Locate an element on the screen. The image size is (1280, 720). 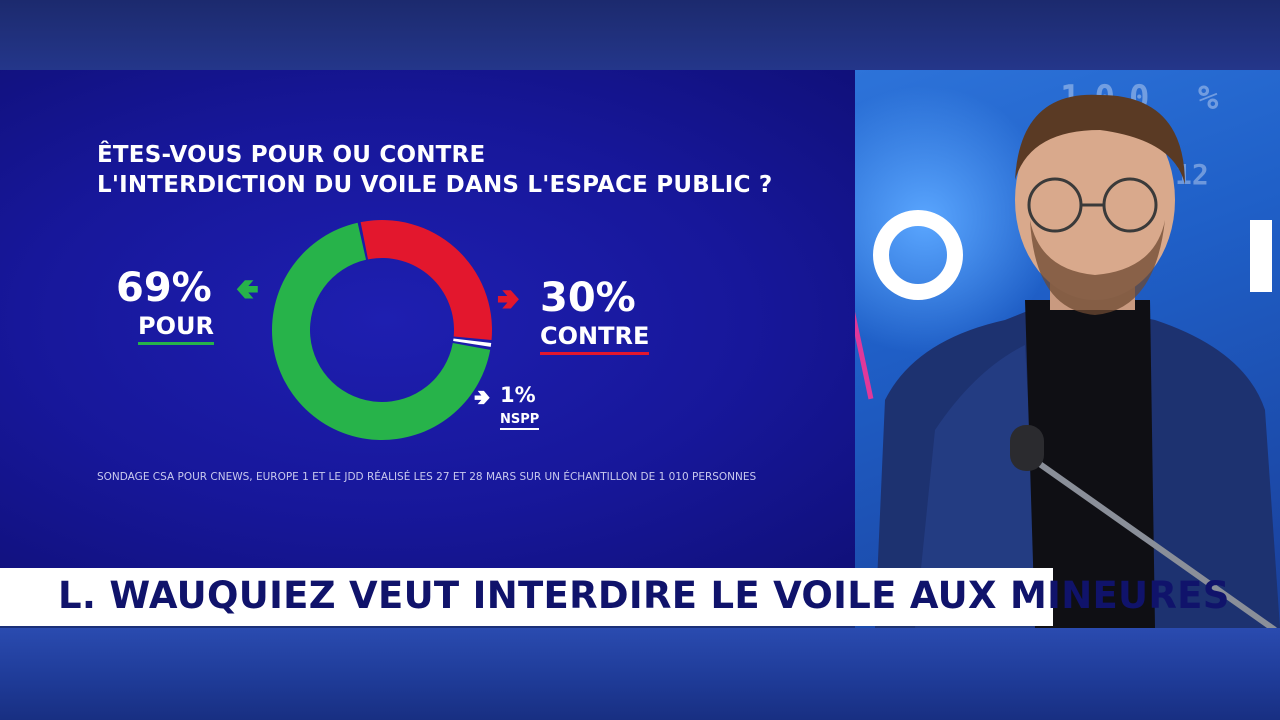
arrow-left-icon: 🢀 is located at coordinates (247, 288).